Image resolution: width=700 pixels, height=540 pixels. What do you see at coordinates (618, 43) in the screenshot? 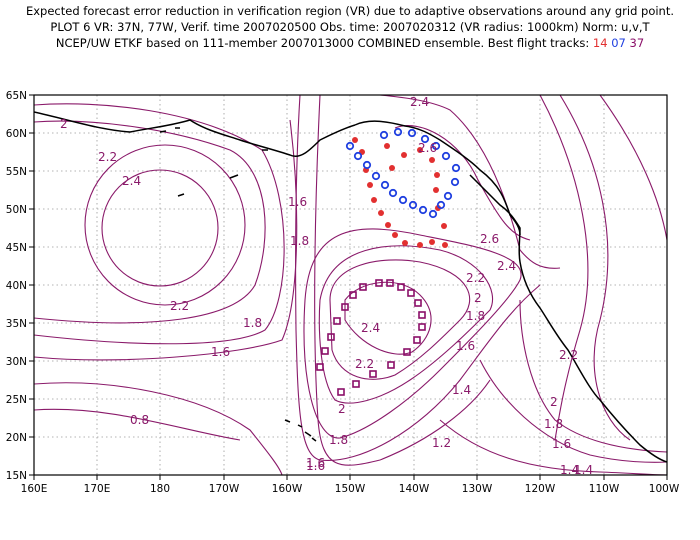
I see `track-label-07: 07` at bounding box center [618, 43].